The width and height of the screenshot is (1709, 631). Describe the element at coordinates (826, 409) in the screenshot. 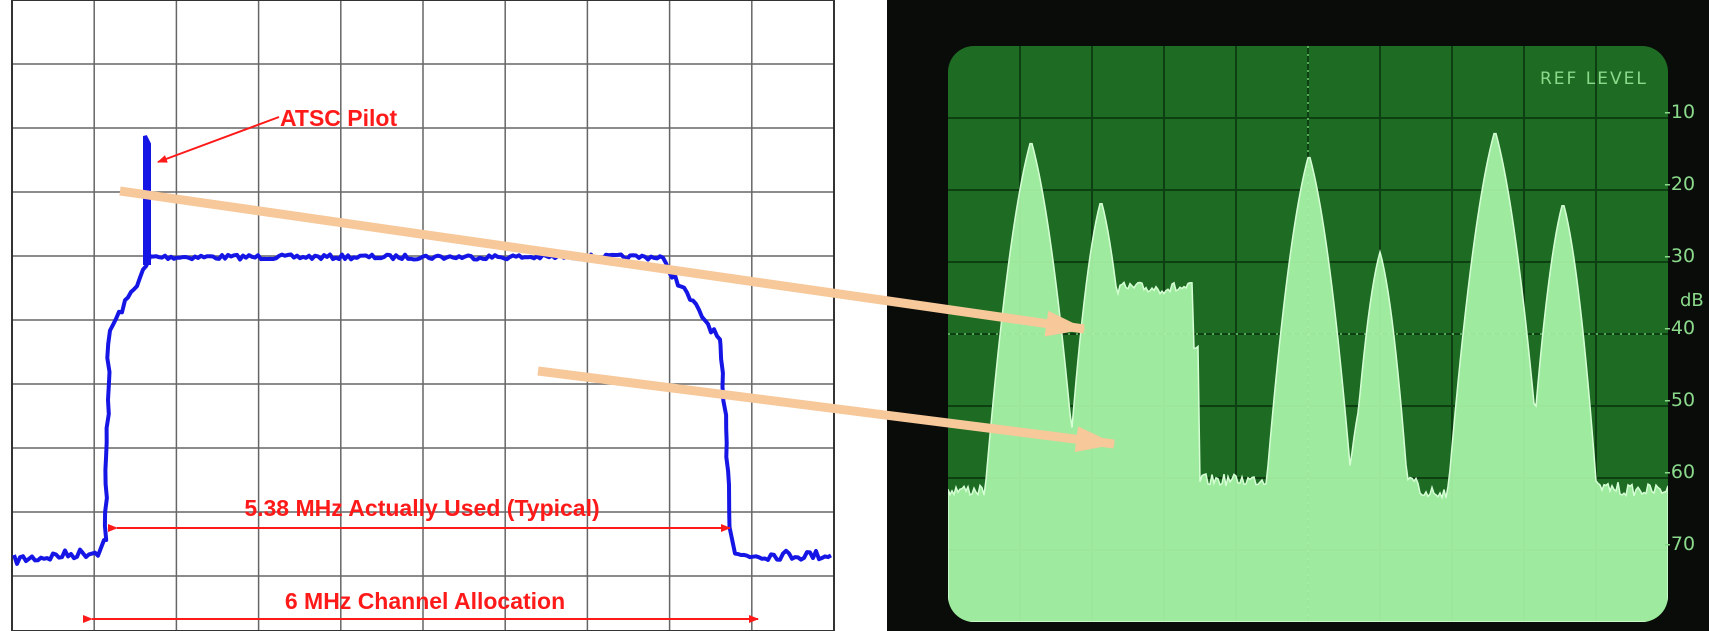

I see `data-correspondence-arrow` at that location.